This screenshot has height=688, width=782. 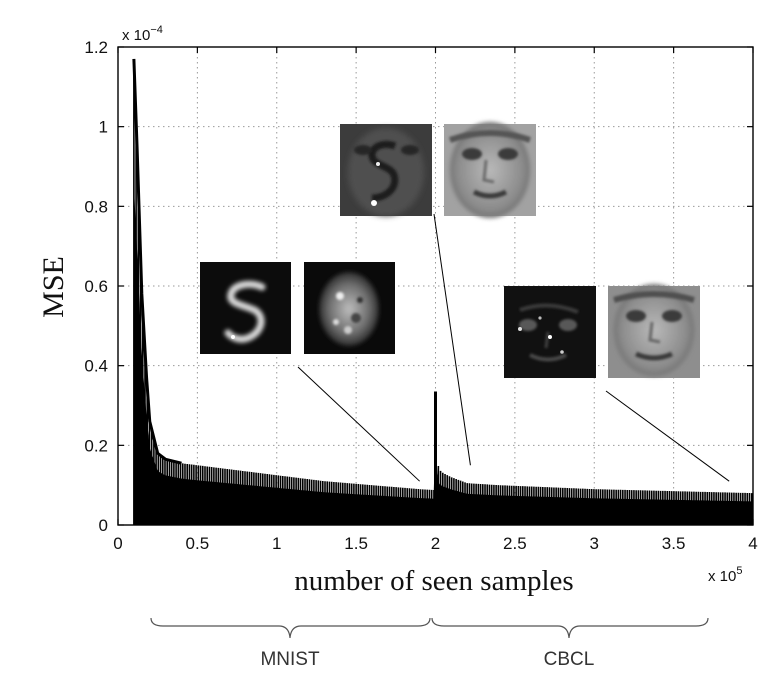 What do you see at coordinates (490, 170) in the screenshot?
I see `face-learned-image` at bounding box center [490, 170].